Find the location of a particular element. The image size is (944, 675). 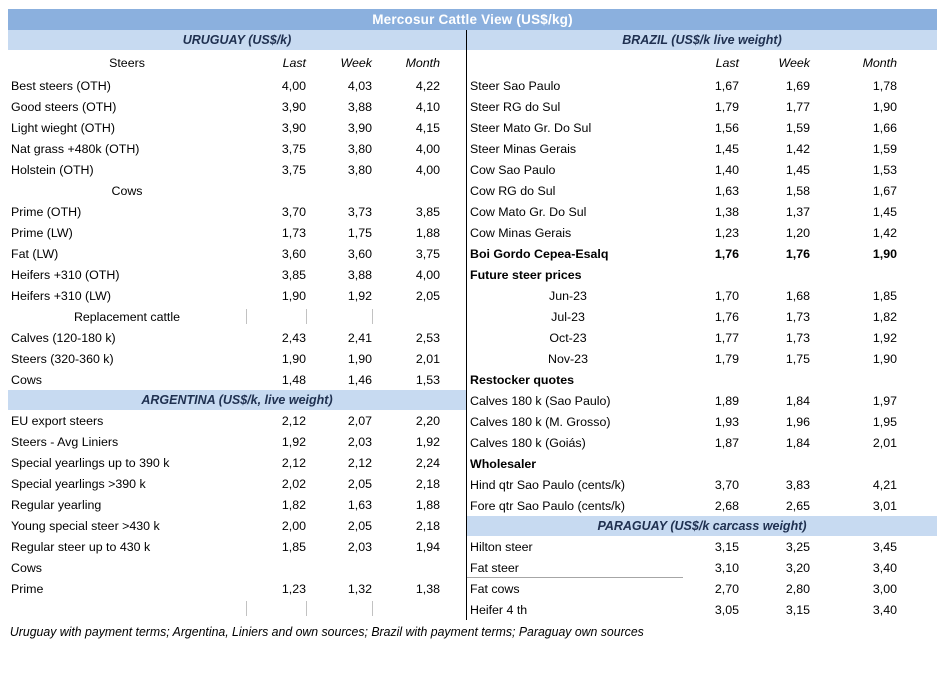

table-row: Prime 1,23 1,32 1,38 is located at coordinates (237, 588).